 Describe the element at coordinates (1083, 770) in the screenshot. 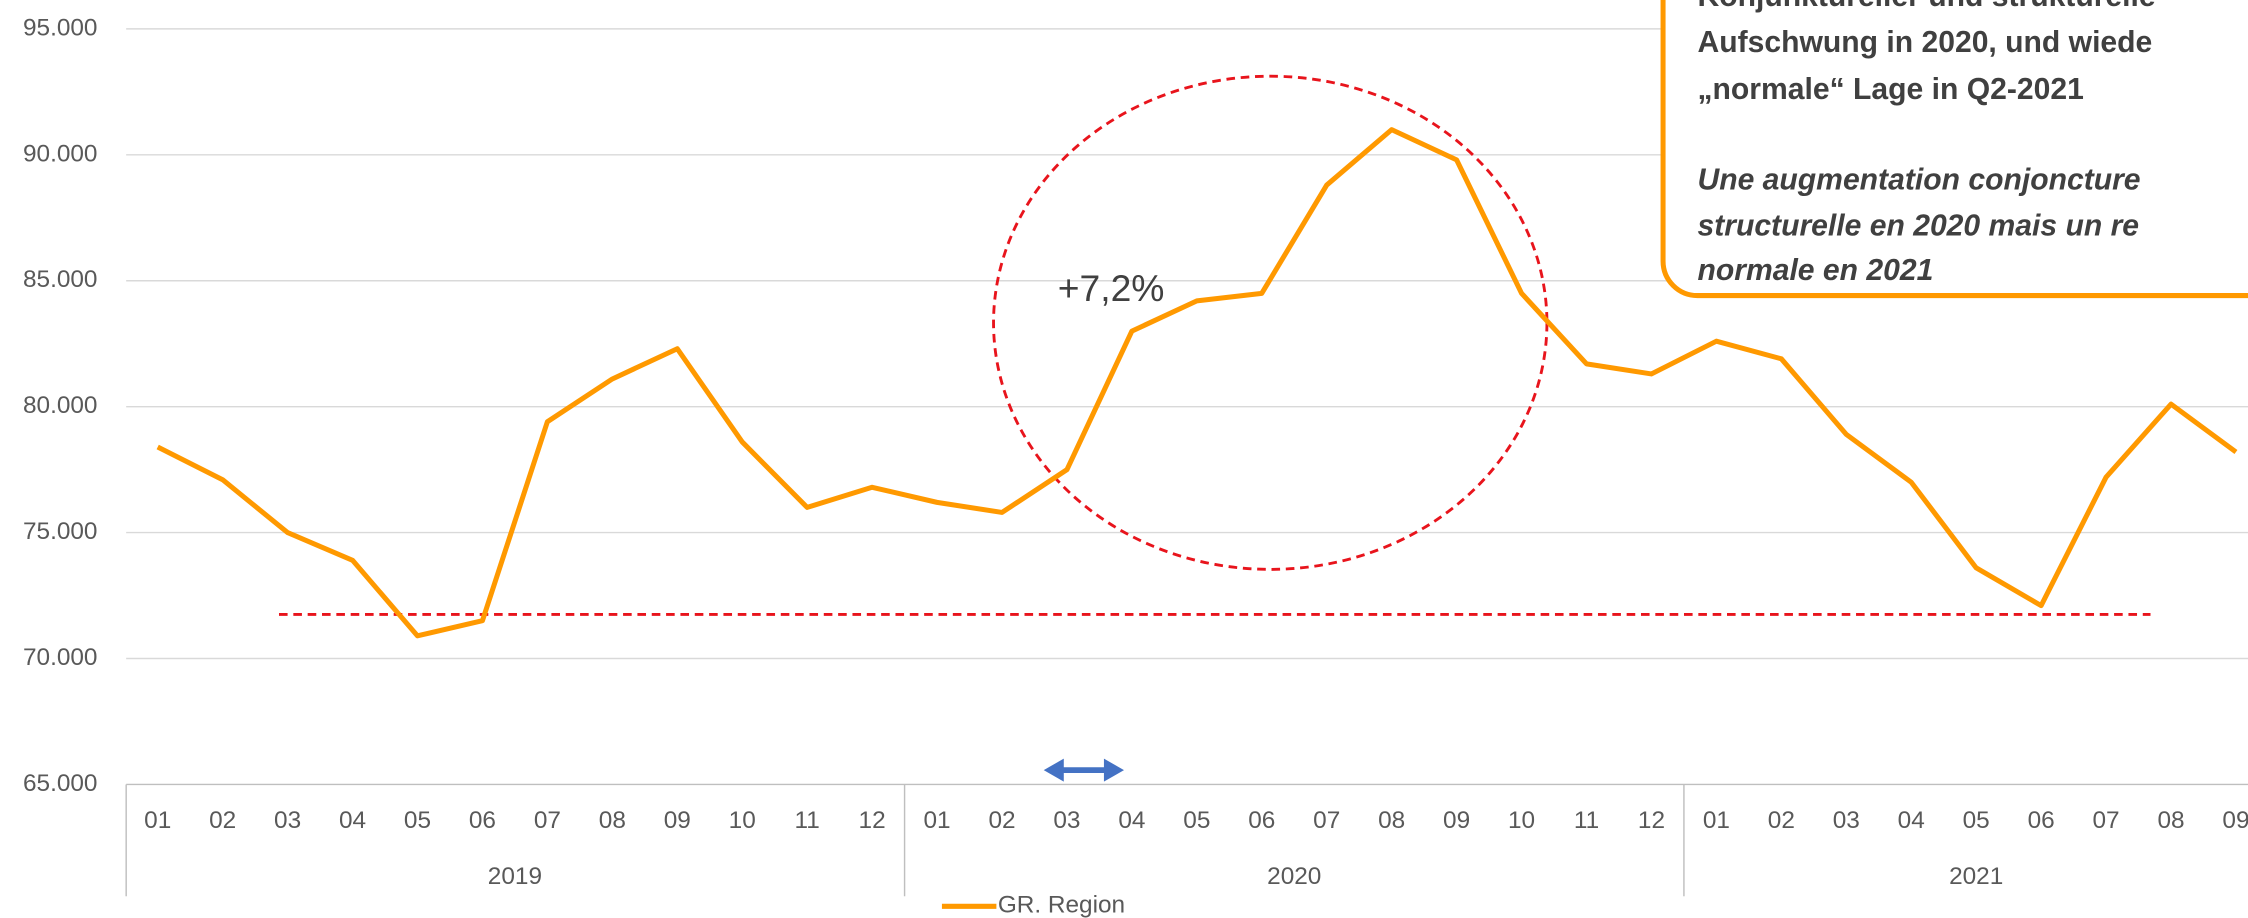

I see `period-arrow` at that location.